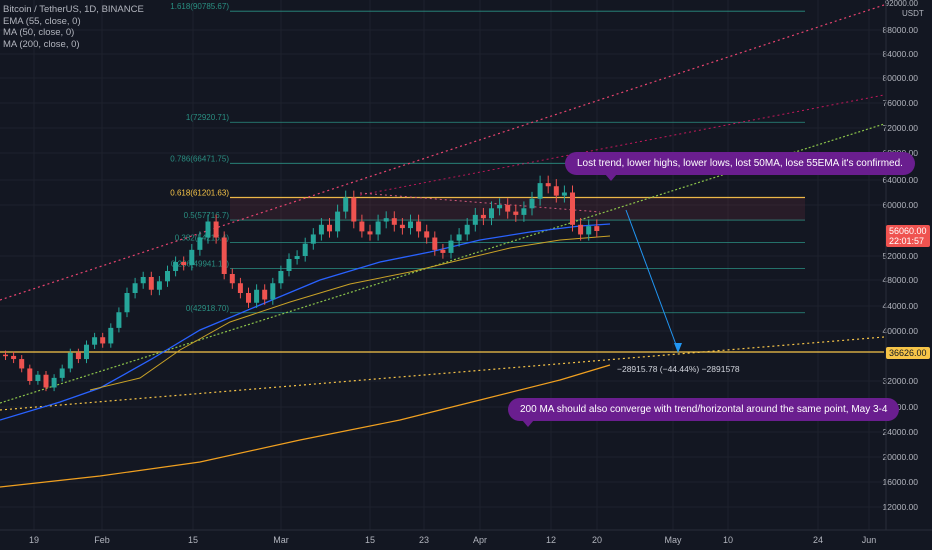  I want to click on x-tick-label: 19, so click(34, 540).